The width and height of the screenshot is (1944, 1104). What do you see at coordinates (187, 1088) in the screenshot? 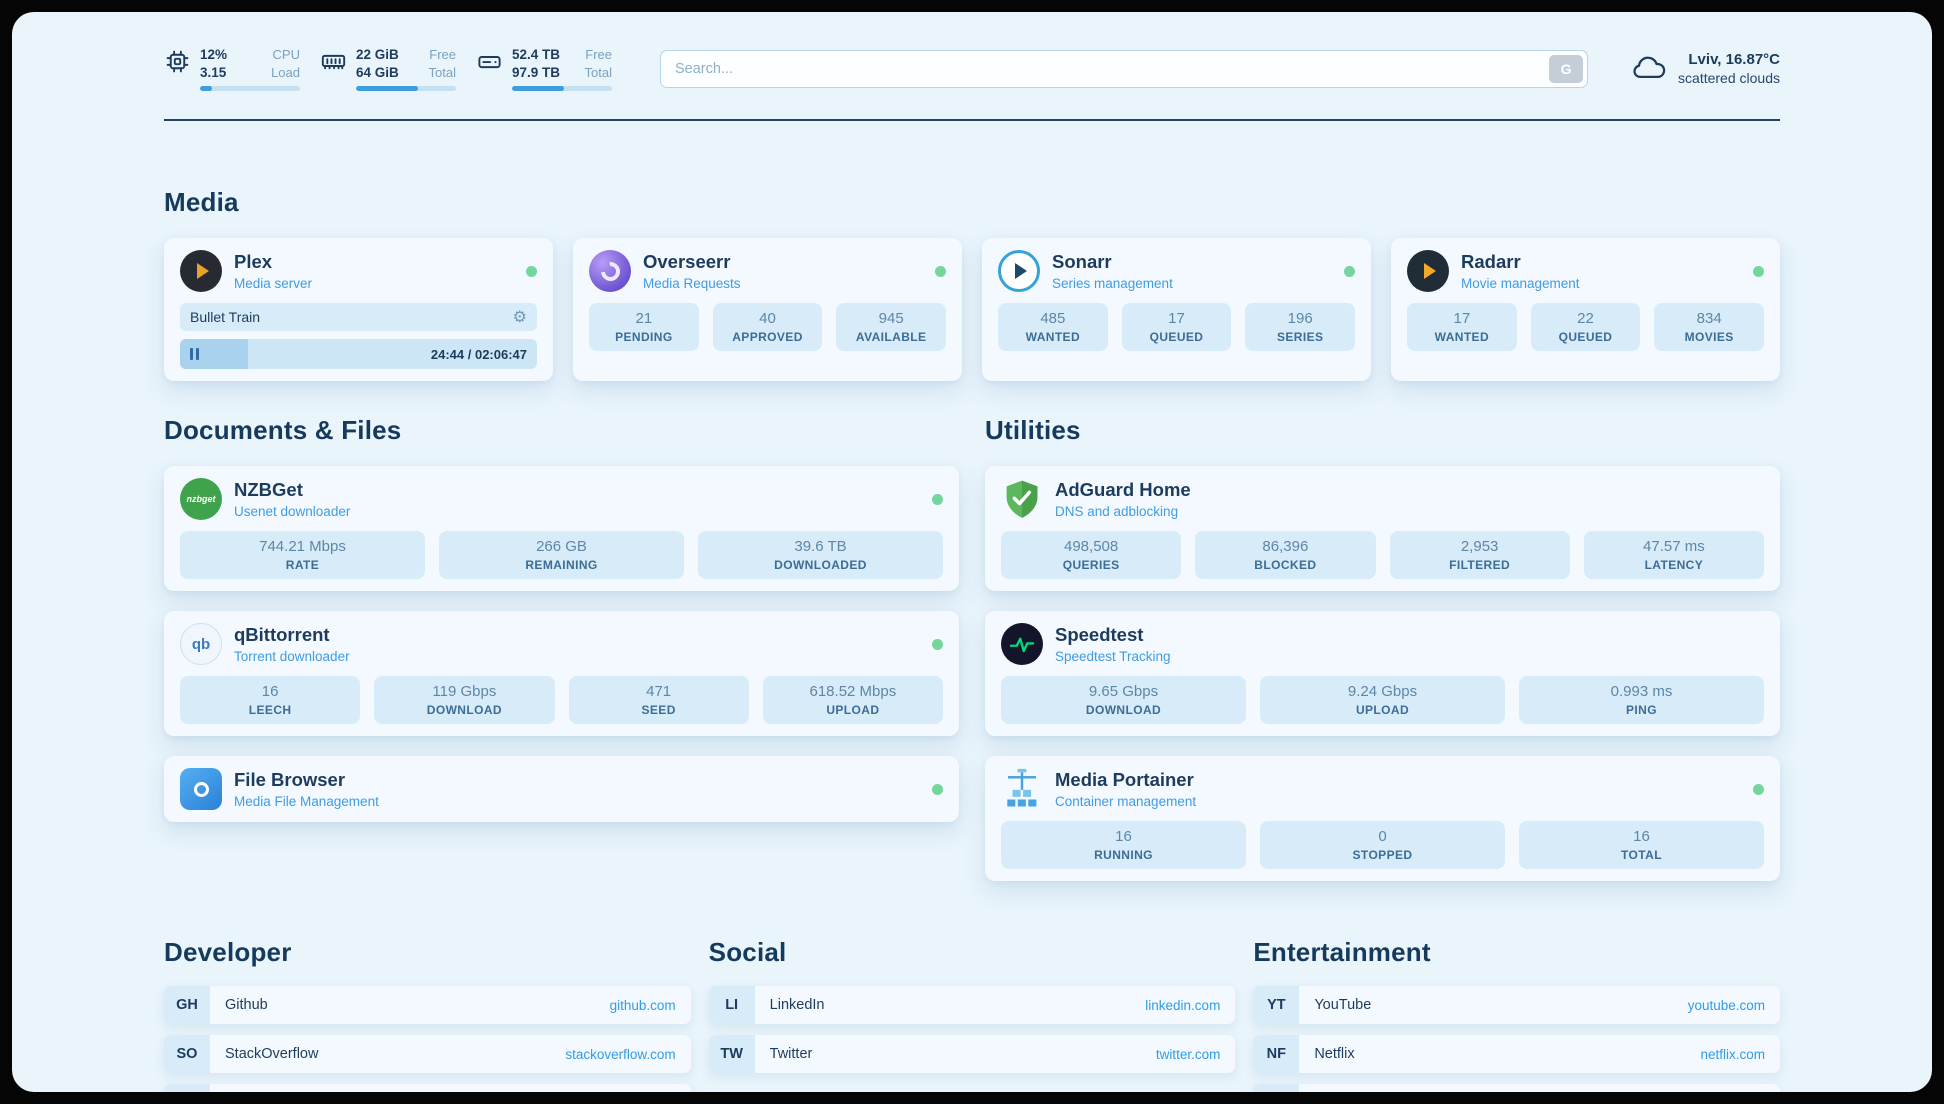
I see `bookmark-abbr: DT` at bounding box center [187, 1088].